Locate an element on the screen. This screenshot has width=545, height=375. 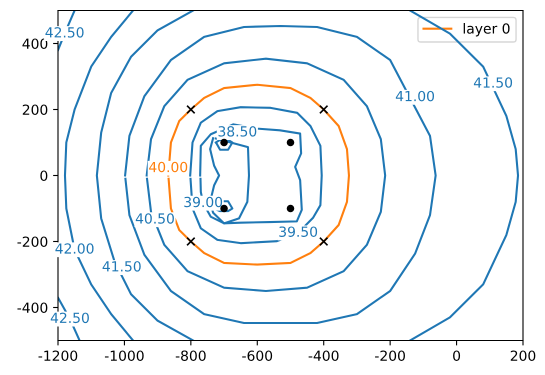
x-tick-label: 200 is located at coordinates (523, 355).